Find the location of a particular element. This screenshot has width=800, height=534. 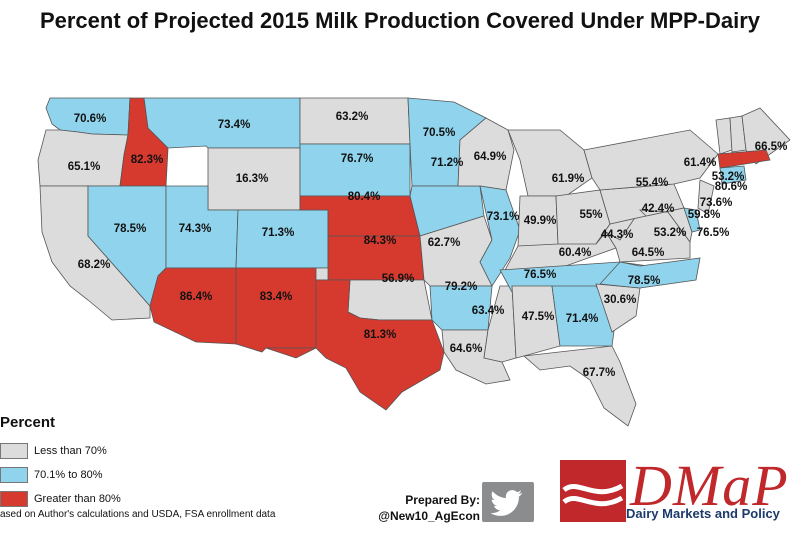

state-value-ms: 63.4% is located at coordinates (488, 311).